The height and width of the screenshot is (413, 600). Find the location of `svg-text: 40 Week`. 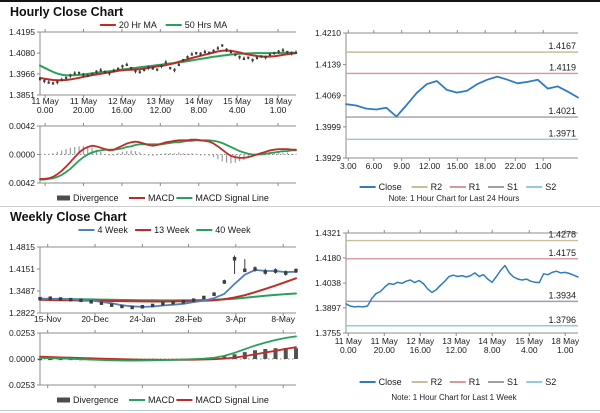

svg-text: 40 Week is located at coordinates (233, 230).